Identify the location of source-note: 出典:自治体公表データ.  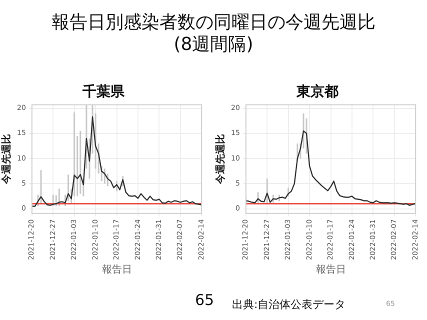
(289, 304).